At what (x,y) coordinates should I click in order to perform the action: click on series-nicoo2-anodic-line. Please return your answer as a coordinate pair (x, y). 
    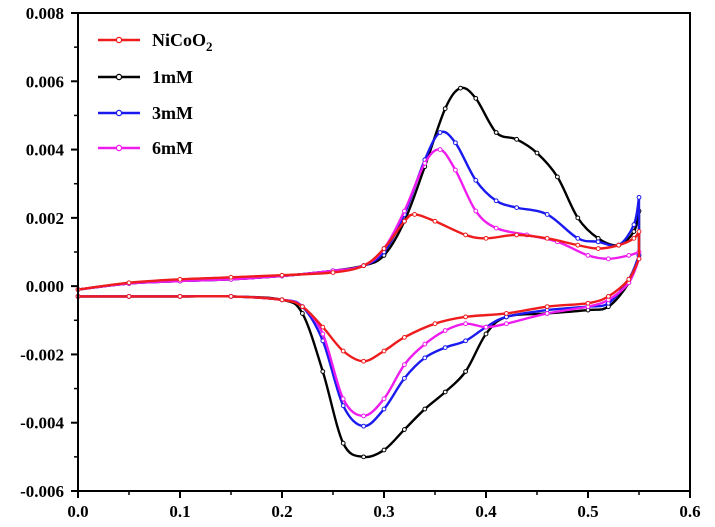
    Looking at the image, I should click on (359, 252).